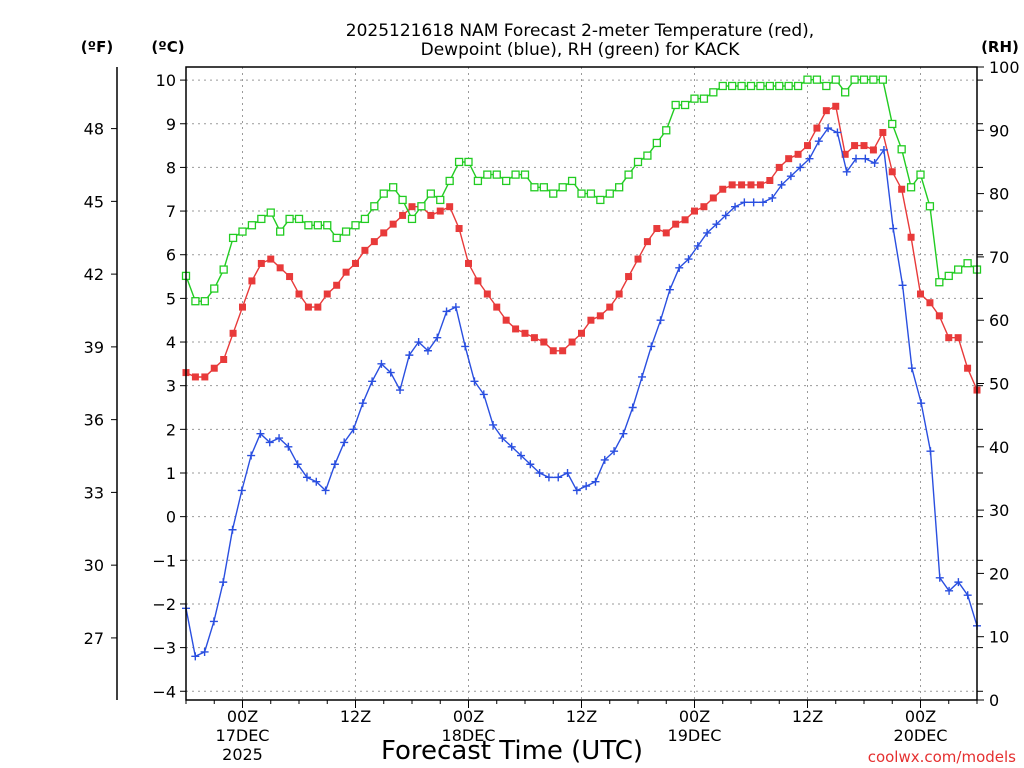  Describe the element at coordinates (94, 638) in the screenshot. I see `fahrenheit-tick-label: 27` at that location.